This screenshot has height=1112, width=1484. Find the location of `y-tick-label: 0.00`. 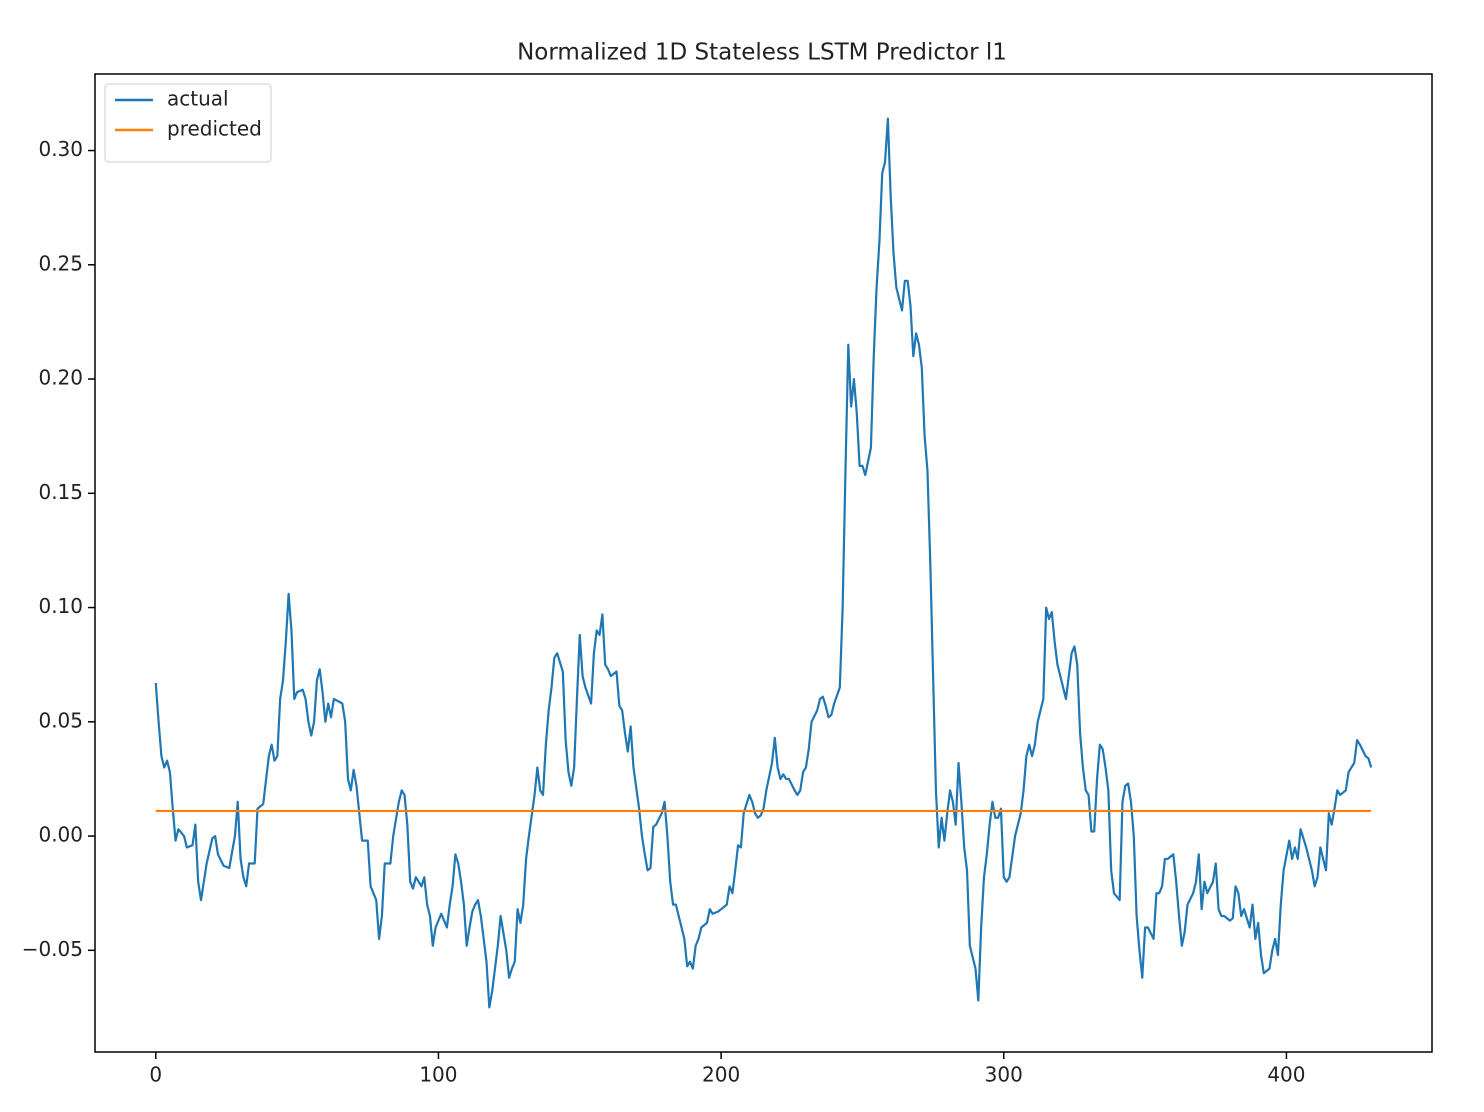

y-tick-label: 0.00 is located at coordinates (60, 835).